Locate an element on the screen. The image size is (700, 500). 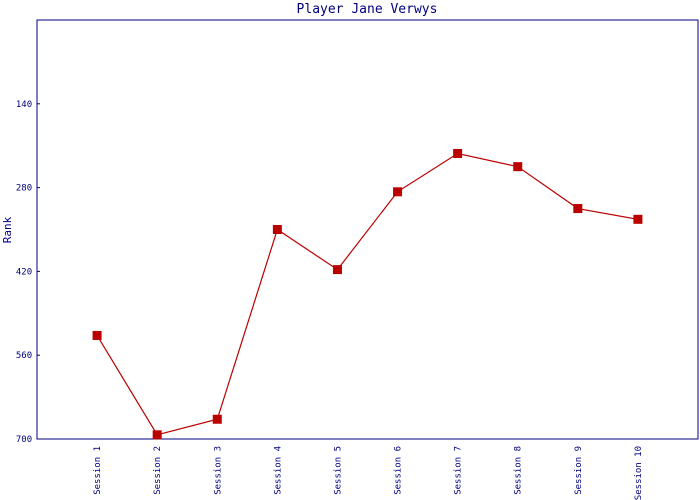
x-tick-label: Session 6 is located at coordinates (399, 470).